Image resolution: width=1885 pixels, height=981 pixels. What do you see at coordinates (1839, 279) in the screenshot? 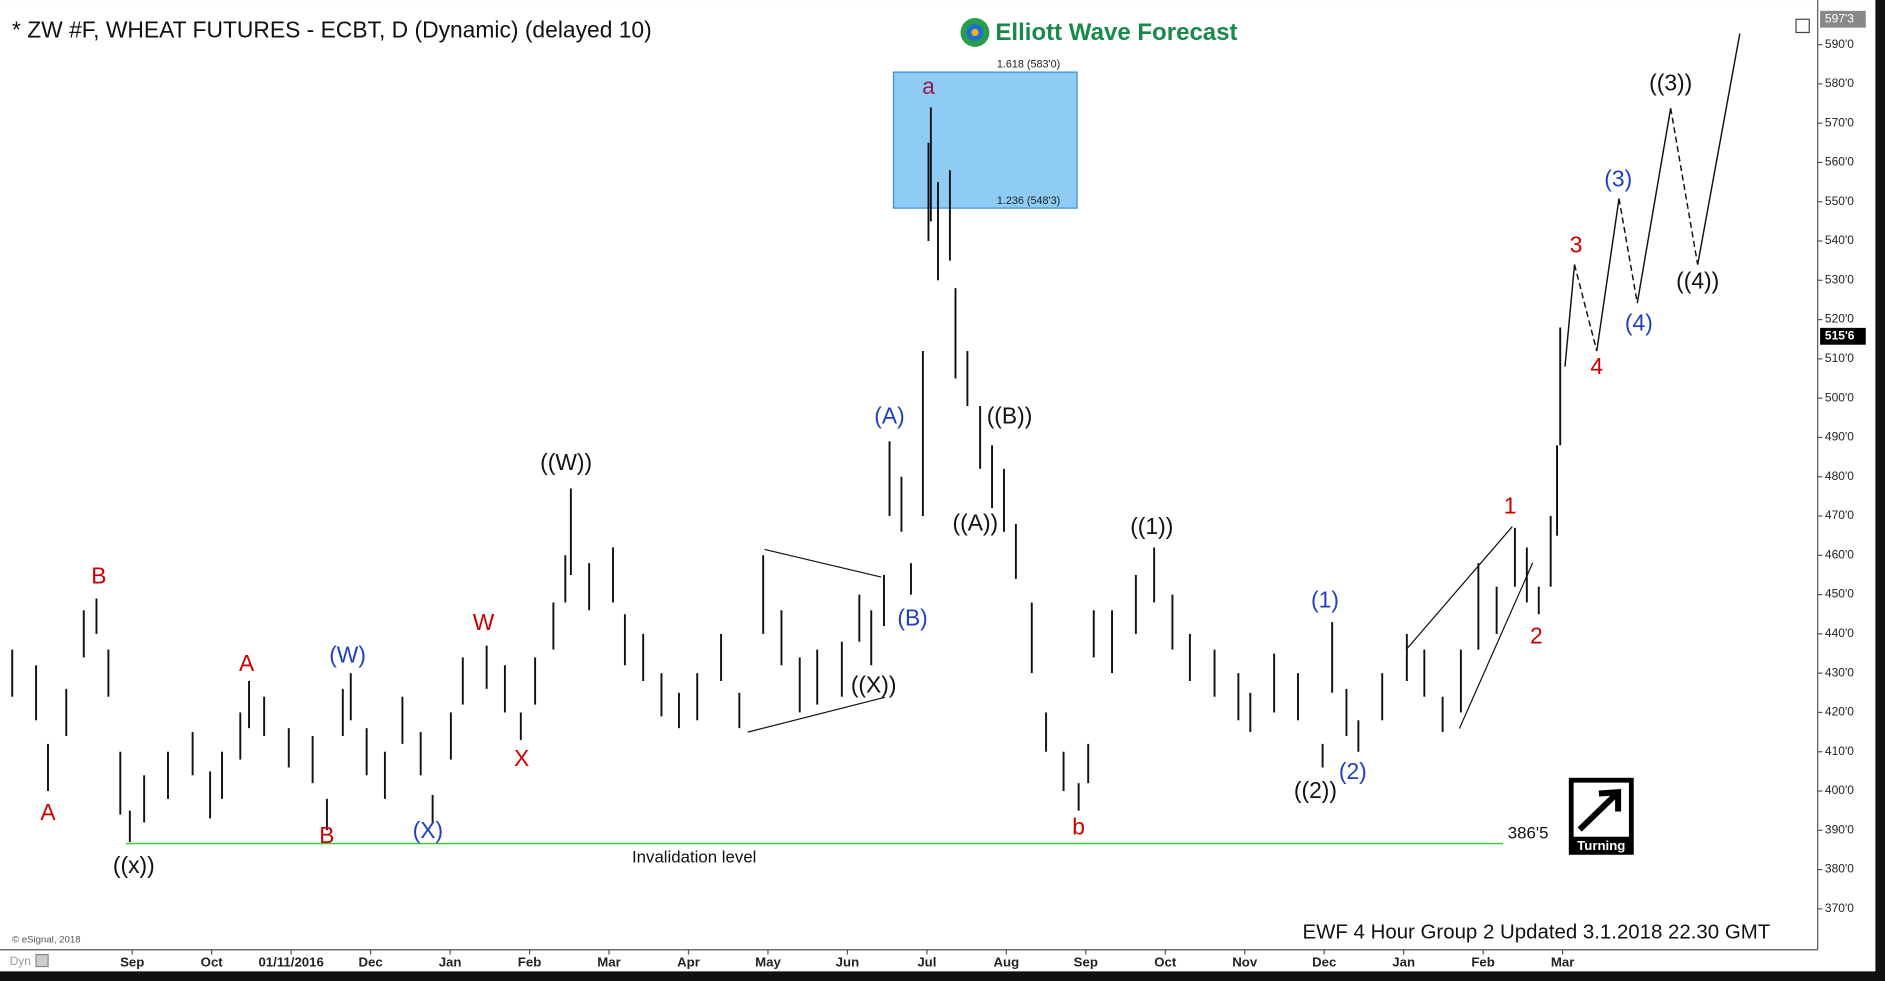
I see `y-tick-label: 530'0` at bounding box center [1839, 279].